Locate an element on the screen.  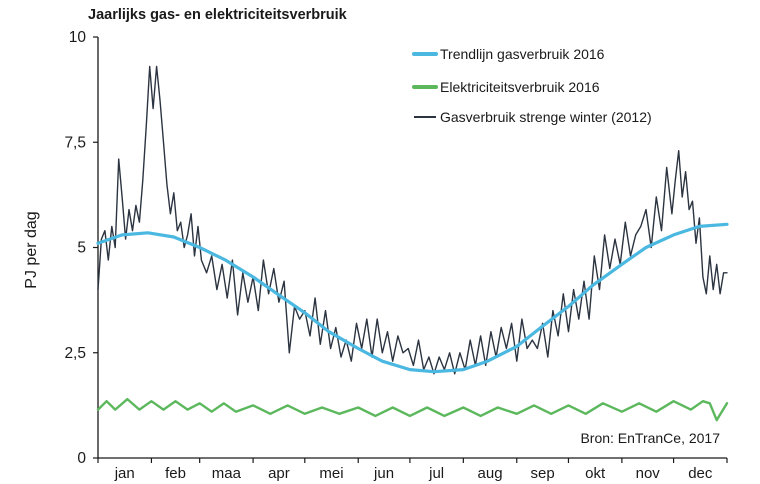
x-tick-label: nov is located at coordinates (648, 473).